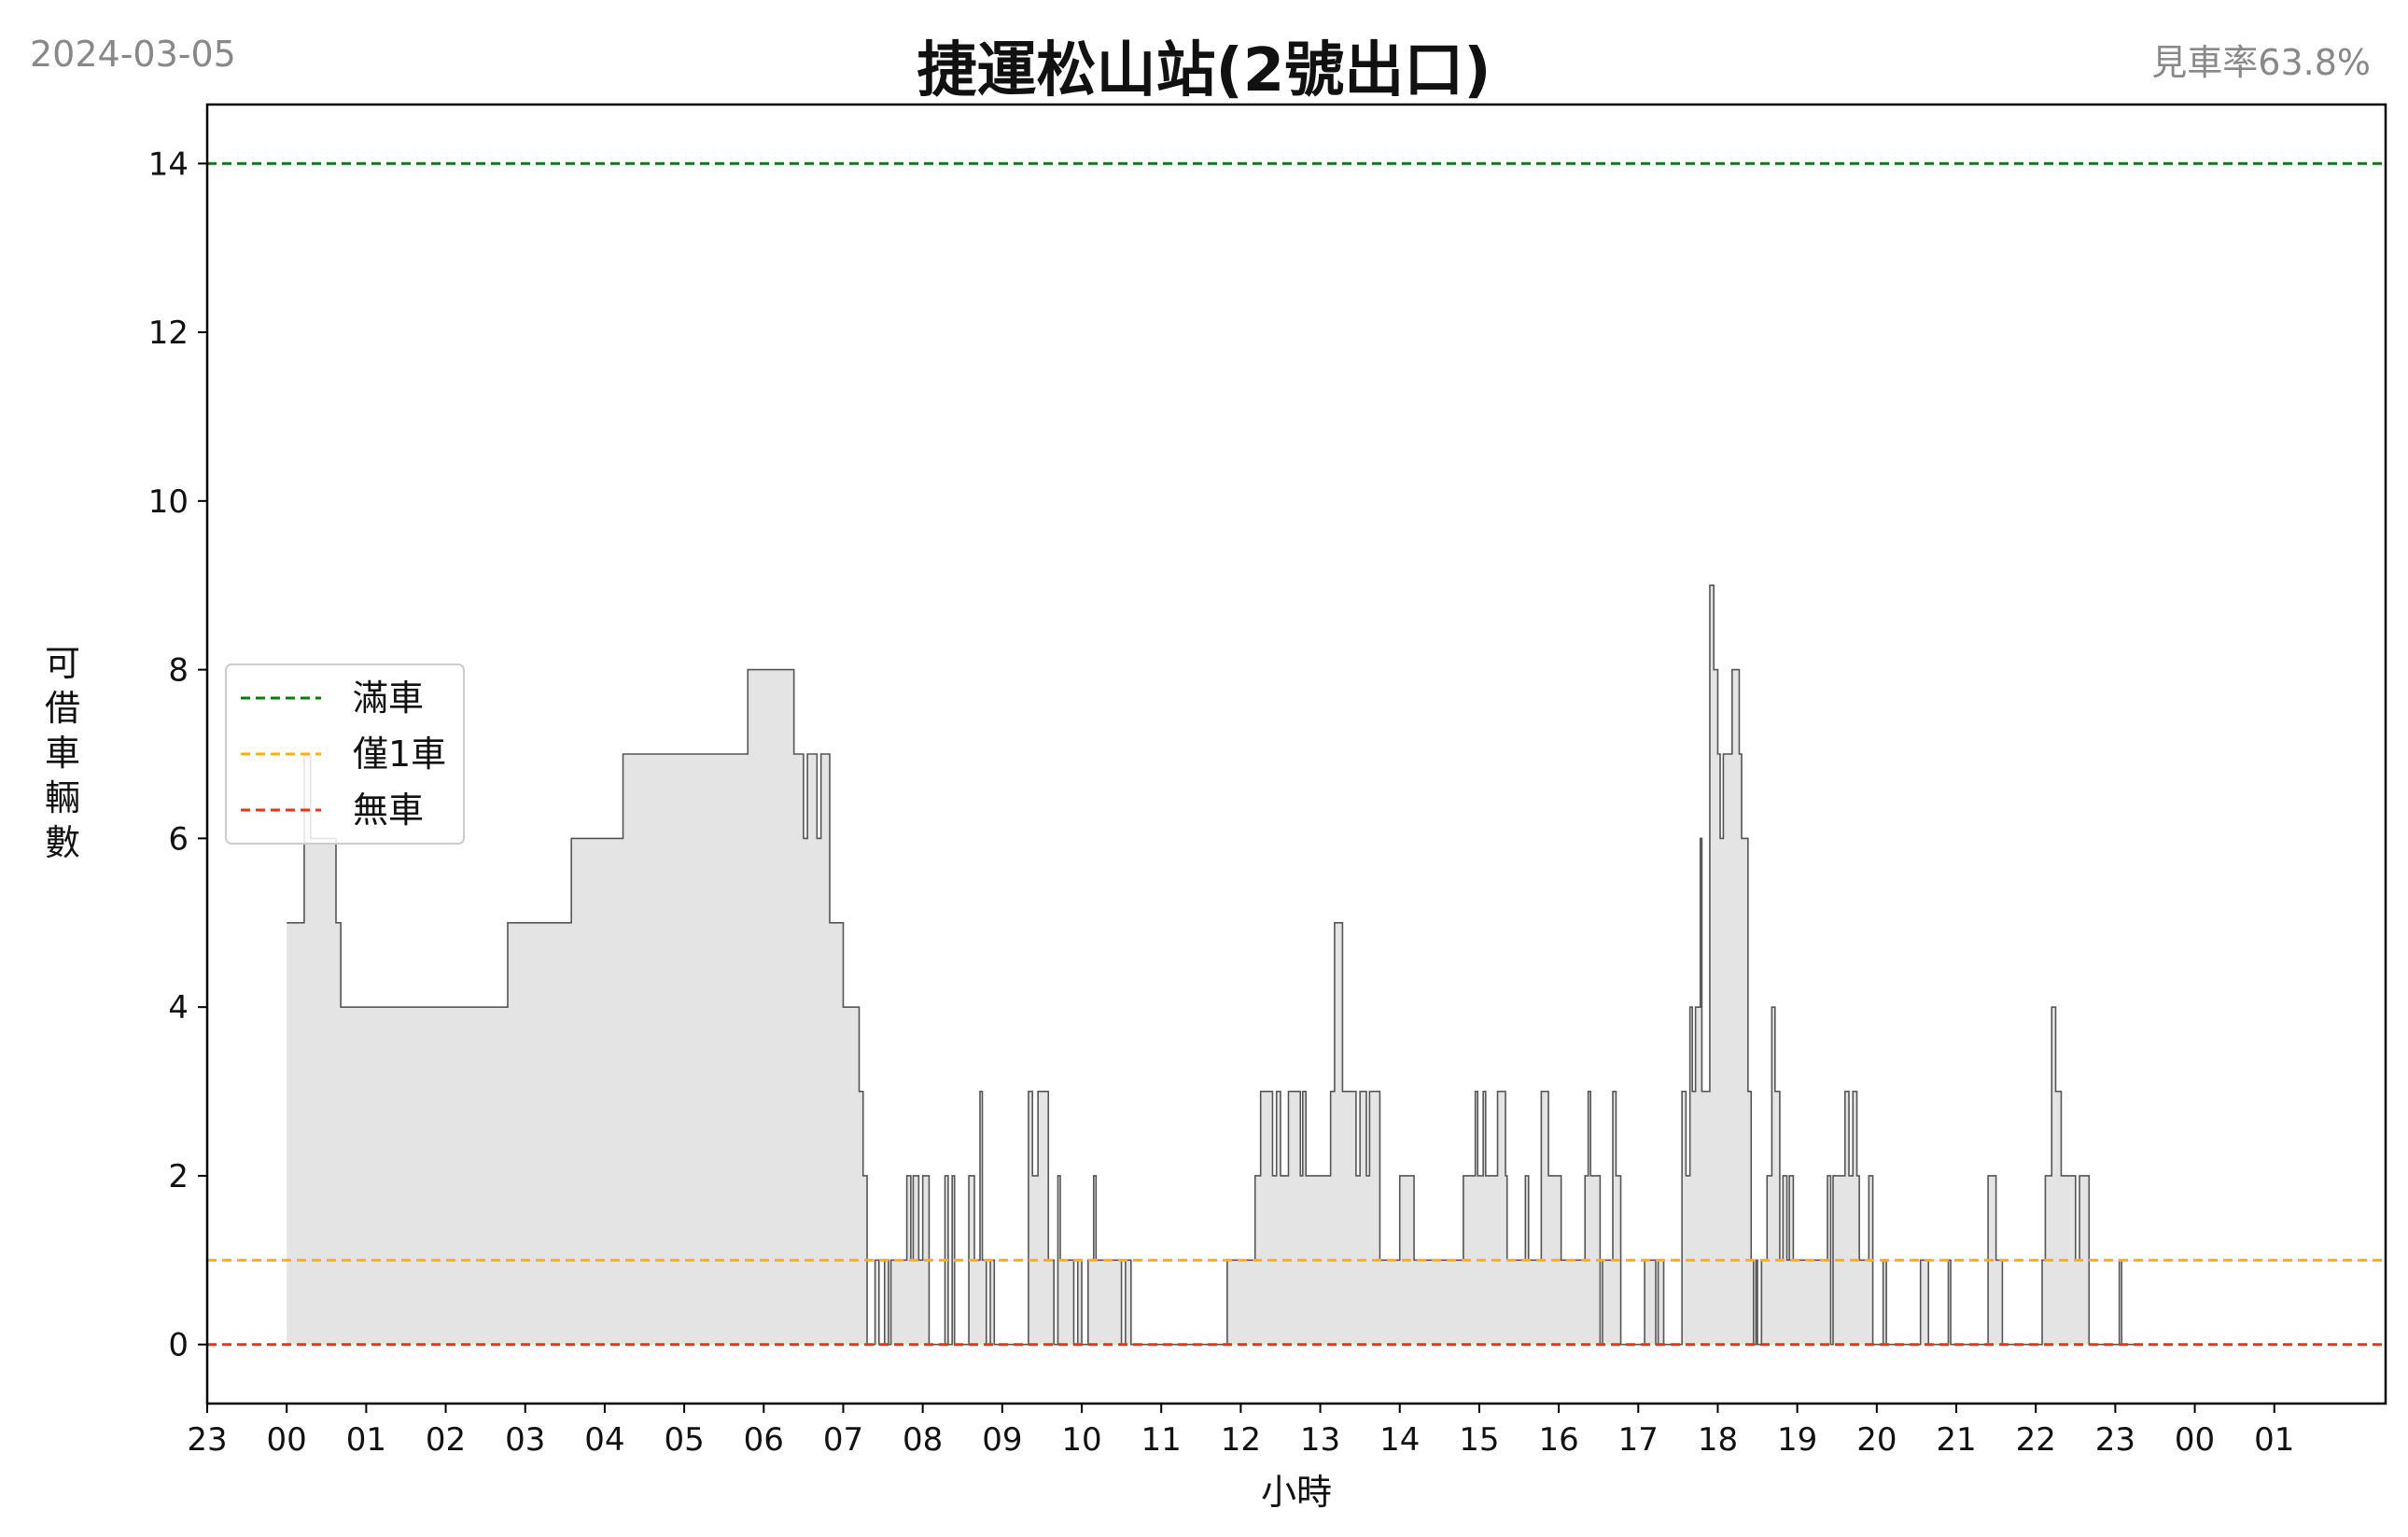  I want to click on x-tick-label-21: 20, so click(1876, 1440).